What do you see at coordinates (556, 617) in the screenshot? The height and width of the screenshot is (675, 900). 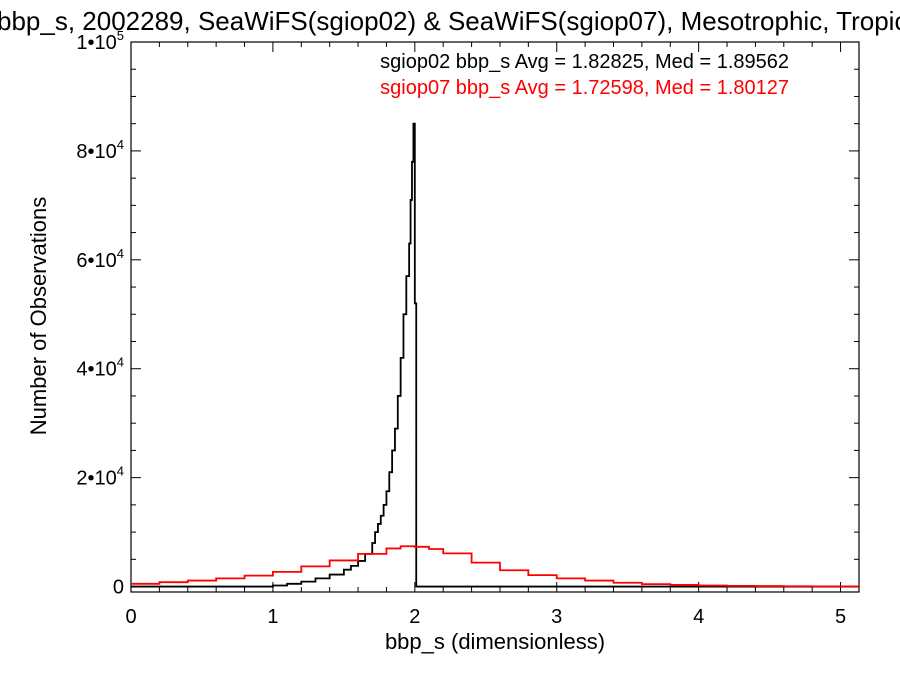 I see `x-tick-label: 3` at bounding box center [556, 617].